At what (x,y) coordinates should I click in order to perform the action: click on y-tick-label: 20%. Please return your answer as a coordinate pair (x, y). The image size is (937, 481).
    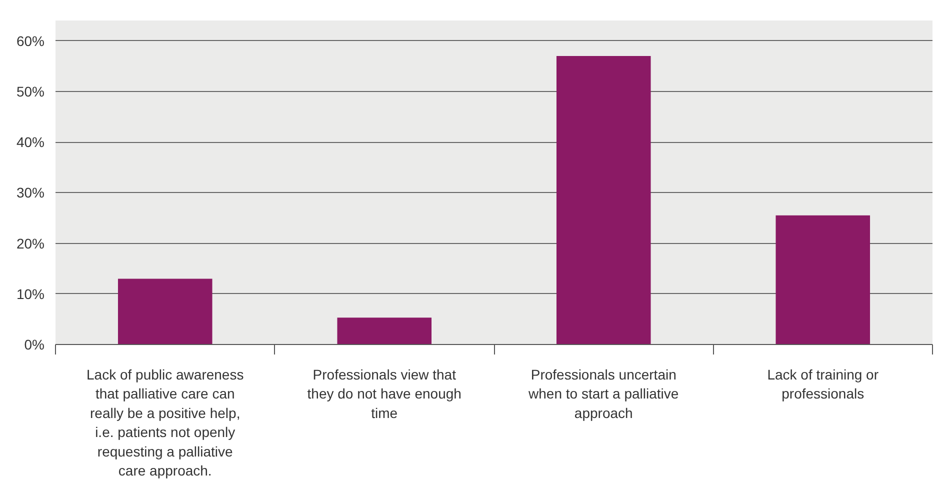
    Looking at the image, I should click on (30, 243).